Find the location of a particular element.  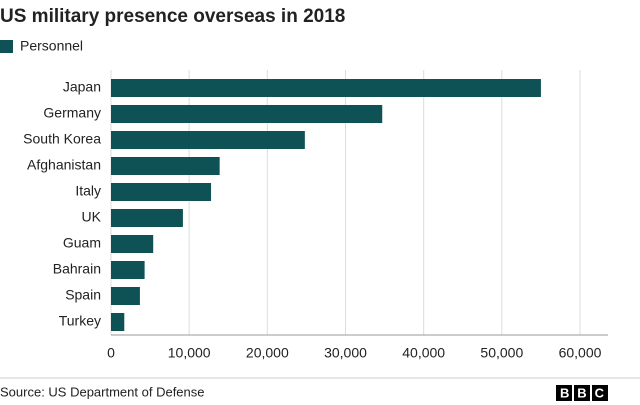

y-tick-label: South Korea is located at coordinates (62, 139).